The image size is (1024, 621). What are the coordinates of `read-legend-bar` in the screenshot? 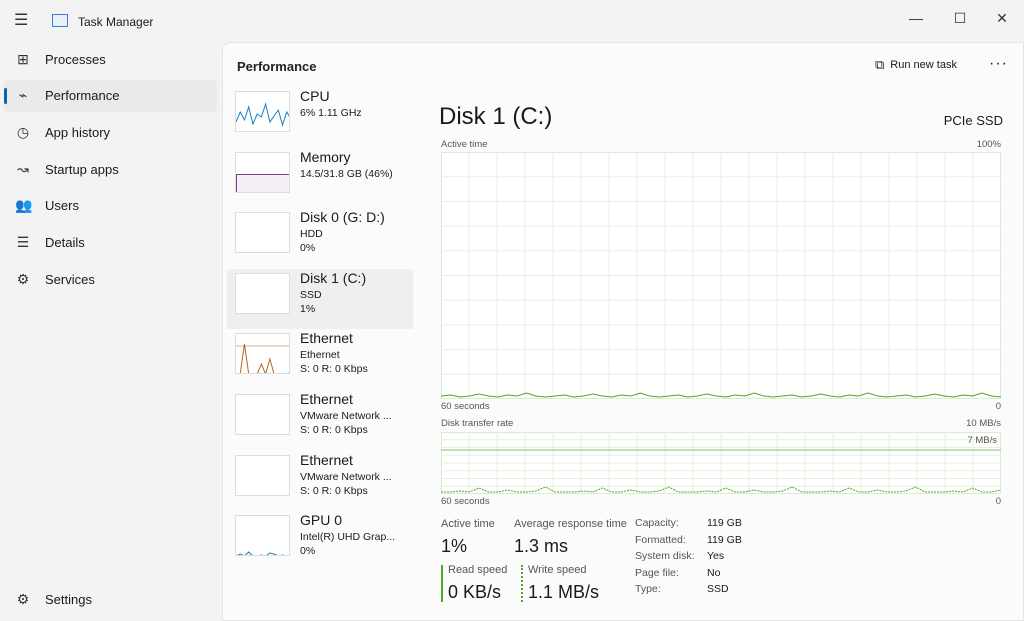 It's located at (442, 583).